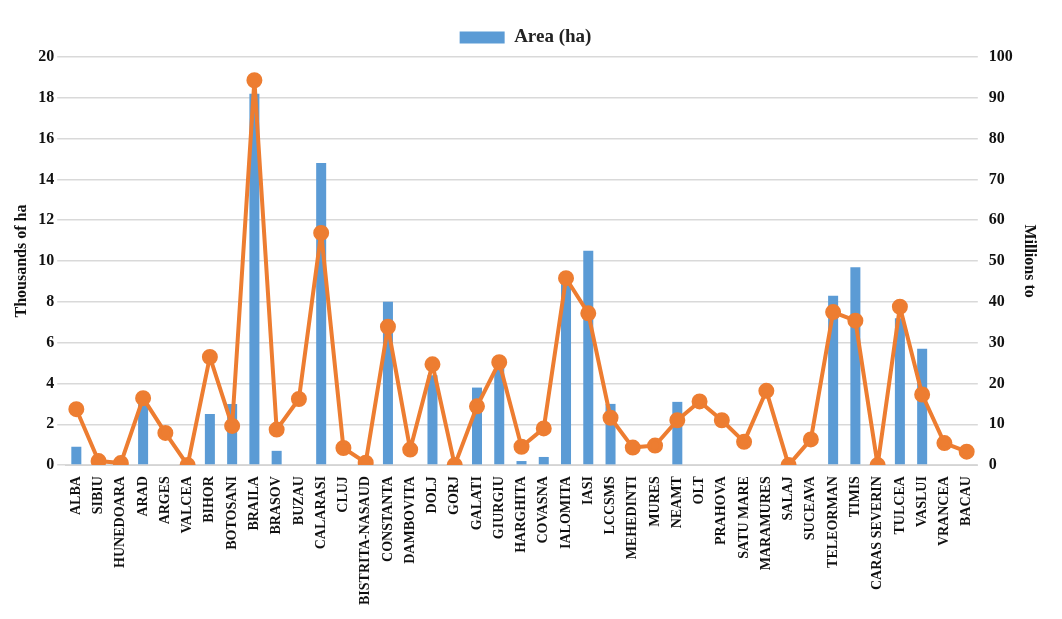 The width and height of the screenshot is (1062, 619). What do you see at coordinates (543, 509) in the screenshot?
I see `x-tick-label: COVASNA` at bounding box center [543, 509].